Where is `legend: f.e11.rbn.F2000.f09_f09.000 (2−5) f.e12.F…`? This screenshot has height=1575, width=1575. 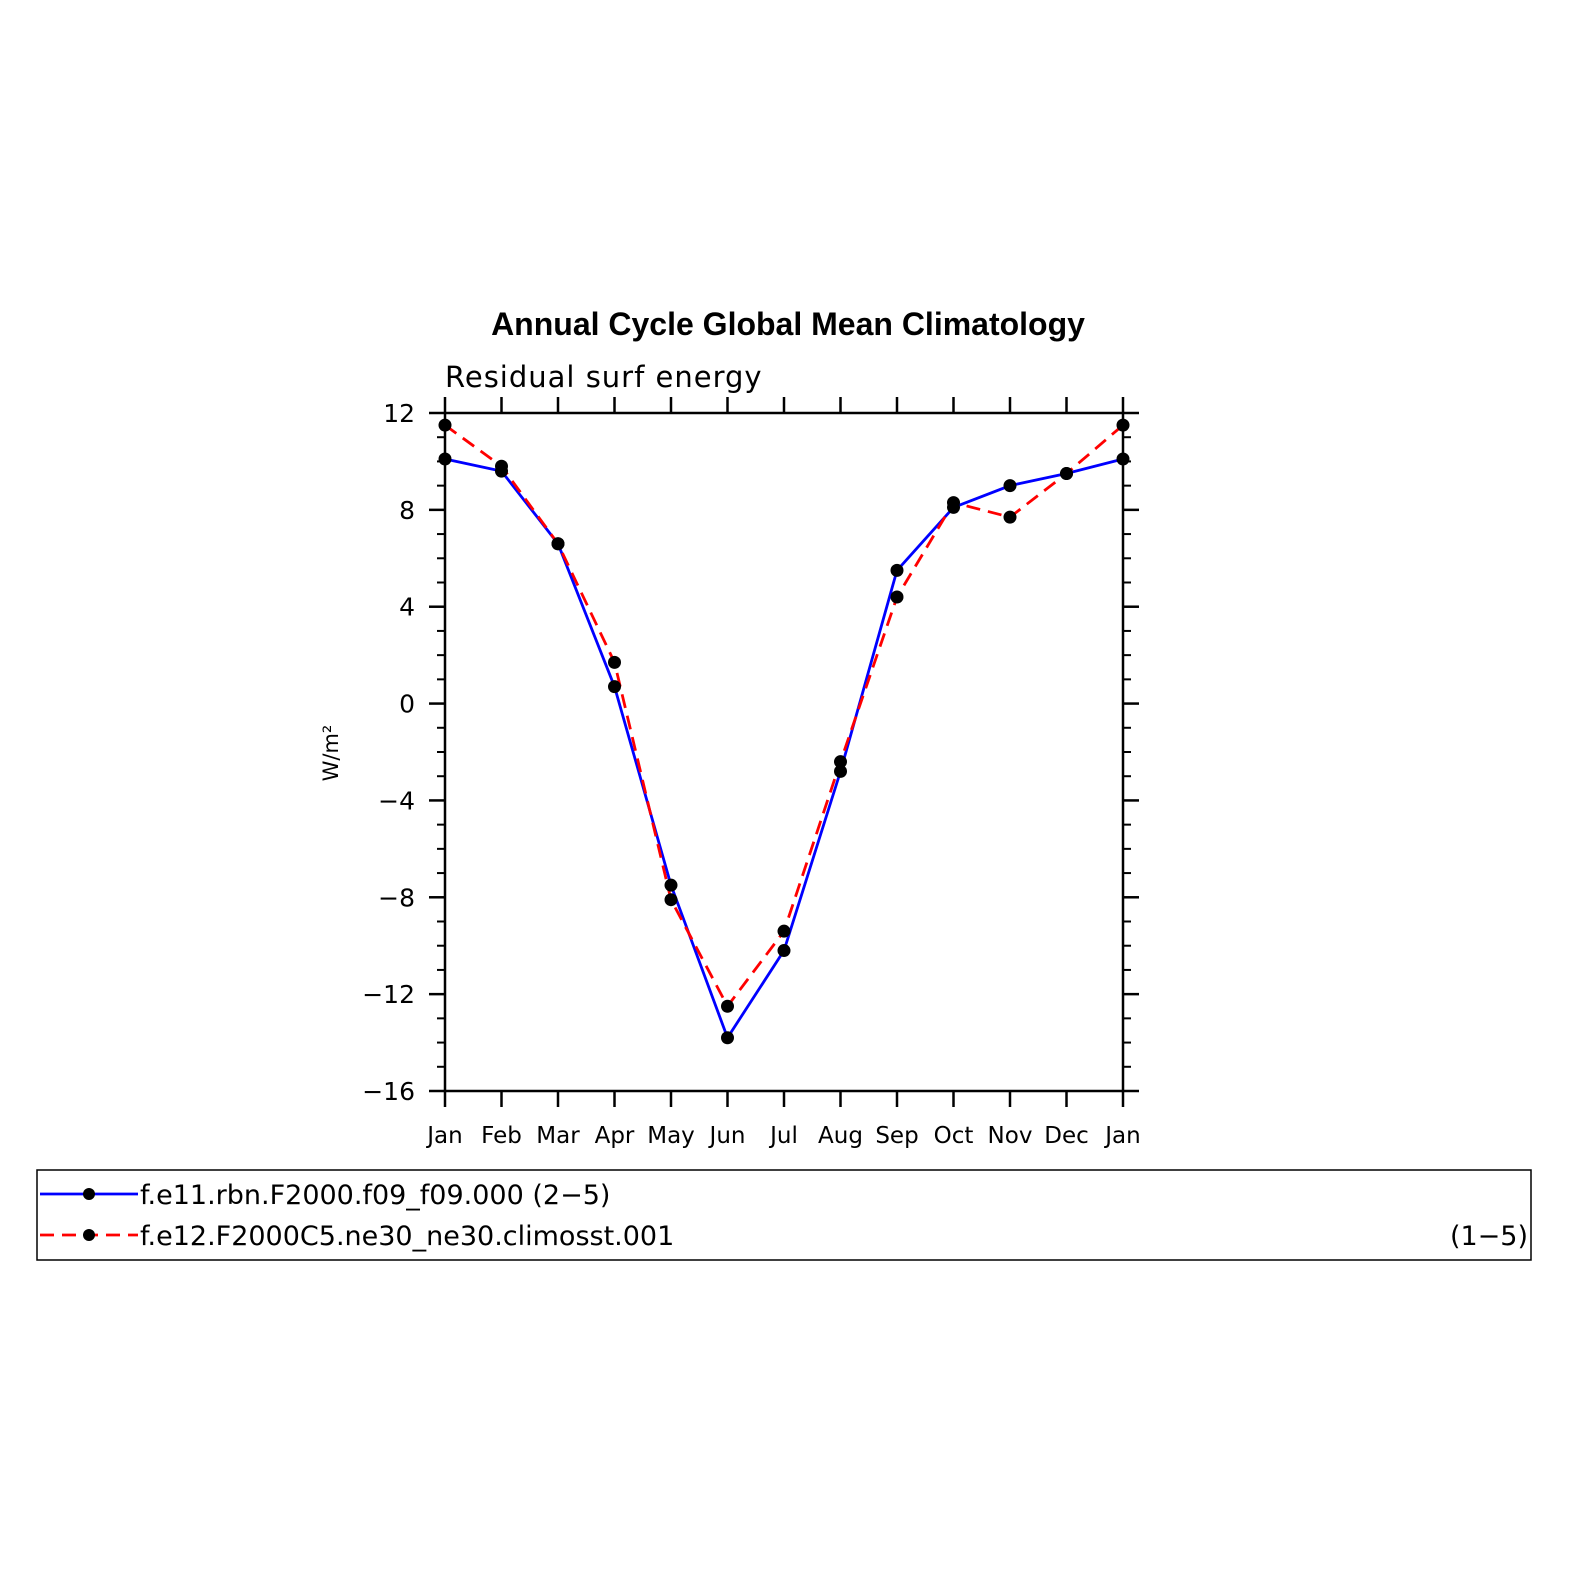
legend: f.e11.rbn.F2000.f09_f09.000 (2−5) f.e12.F… is located at coordinates (784, 1215).